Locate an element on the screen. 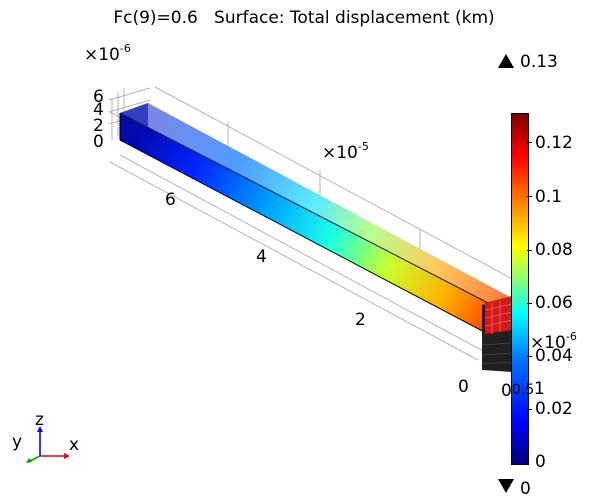 This screenshot has width=608, height=501. max-triangle-icon is located at coordinates (506, 61).